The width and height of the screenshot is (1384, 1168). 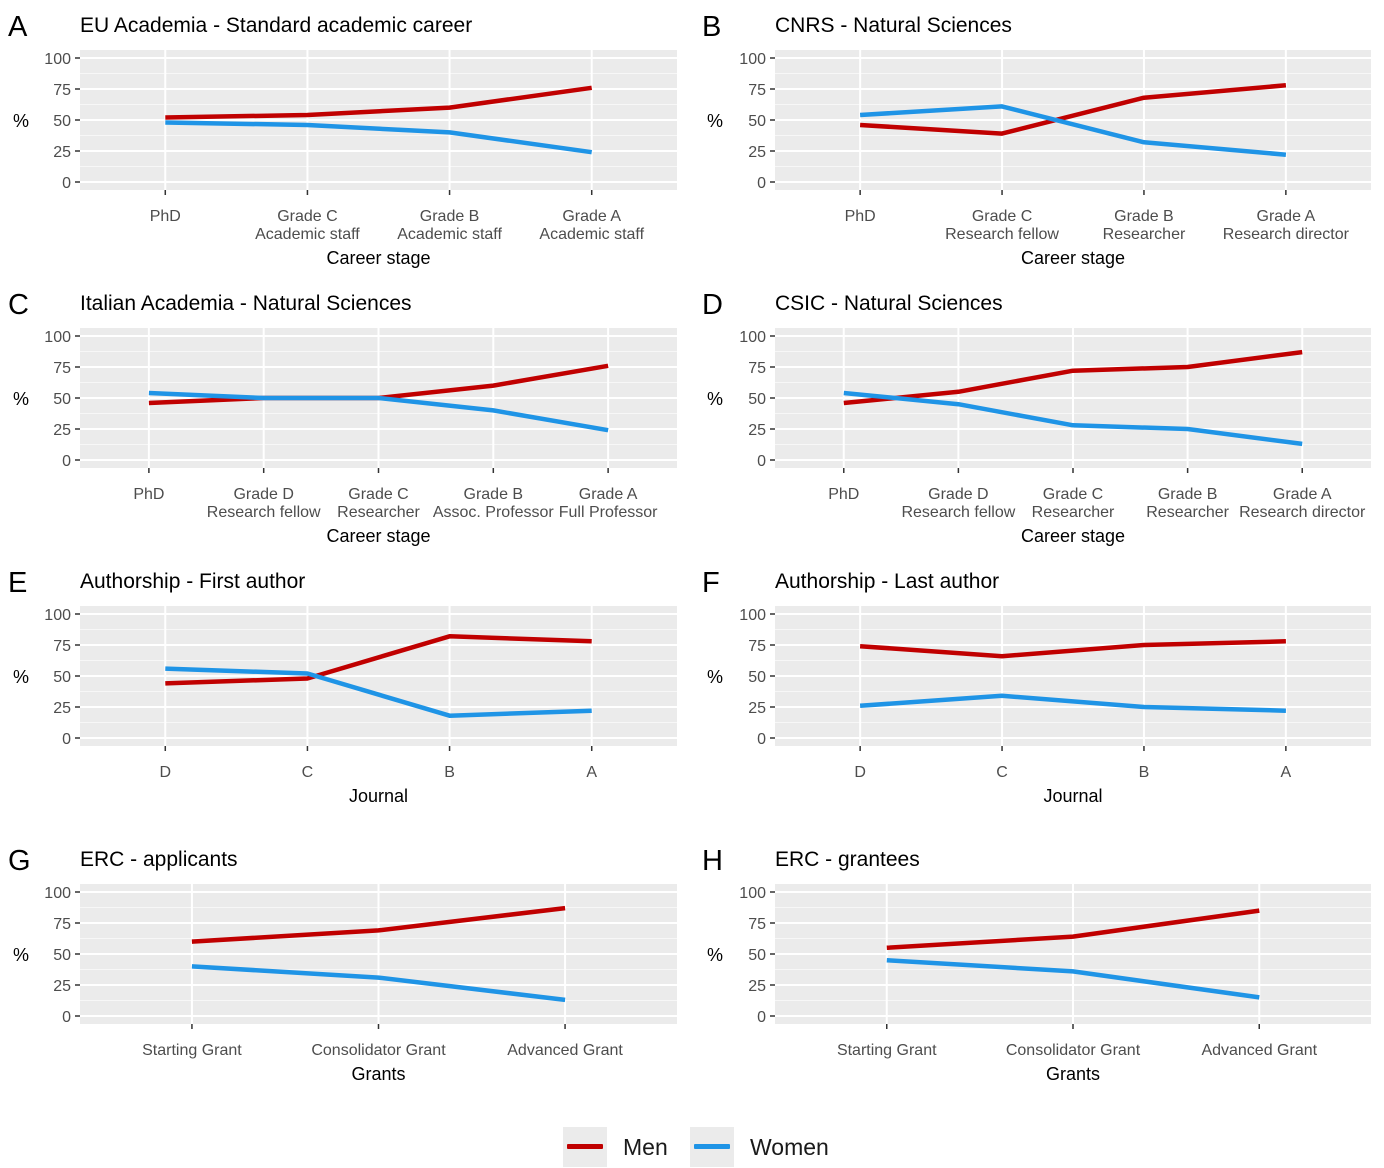 What do you see at coordinates (159, 859) in the screenshot?
I see `panel-title: ERC - applicants` at bounding box center [159, 859].